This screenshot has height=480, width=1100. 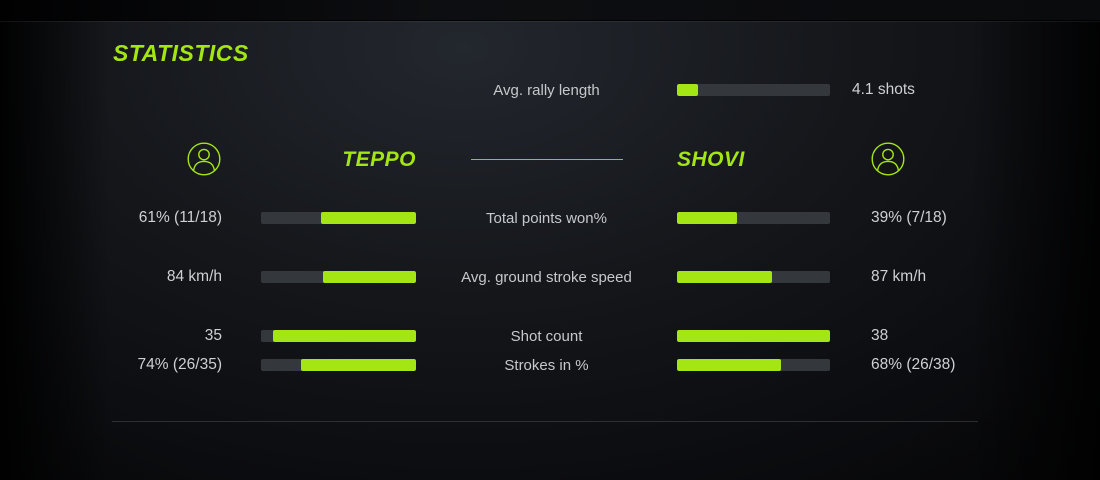 What do you see at coordinates (888, 159) in the screenshot?
I see `player-right-icon` at bounding box center [888, 159].